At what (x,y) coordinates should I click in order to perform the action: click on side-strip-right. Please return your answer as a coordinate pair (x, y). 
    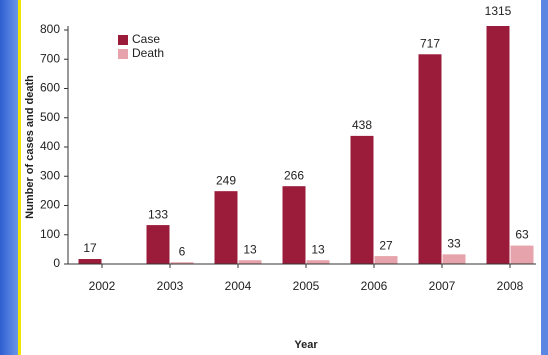
    Looking at the image, I should click on (544, 177).